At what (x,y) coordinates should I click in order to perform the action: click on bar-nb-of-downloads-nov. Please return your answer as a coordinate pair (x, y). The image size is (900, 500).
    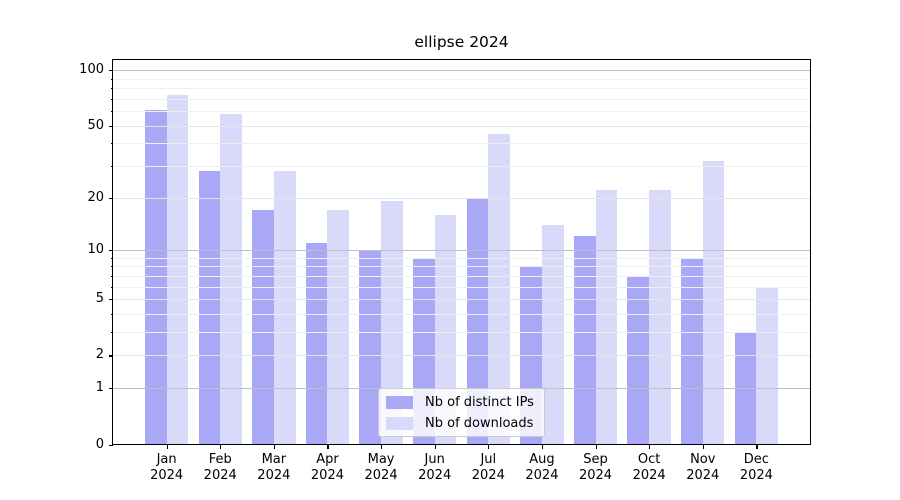
    Looking at the image, I should click on (713, 302).